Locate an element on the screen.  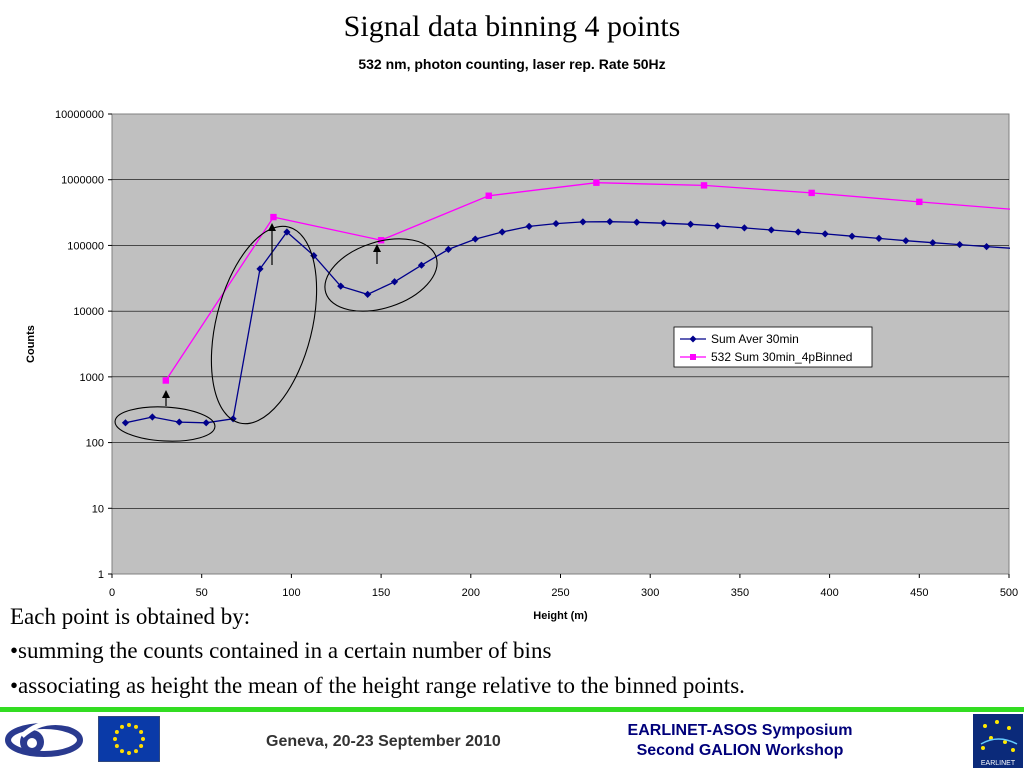
x-tick-label: 350 is located at coordinates (740, 593).